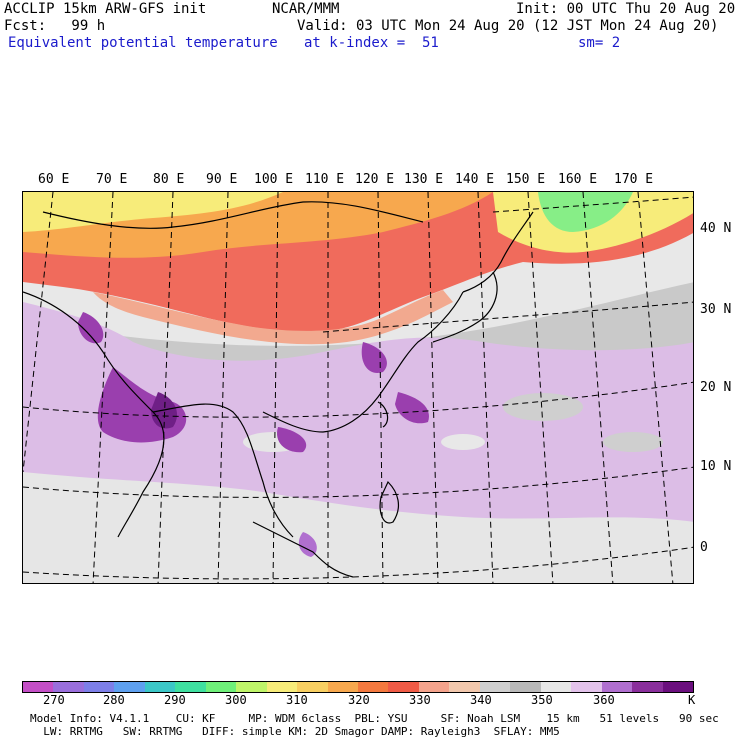 The height and width of the screenshot is (740, 740). Describe the element at coordinates (169, 179) in the screenshot. I see `lon-label: 80 E` at that location.